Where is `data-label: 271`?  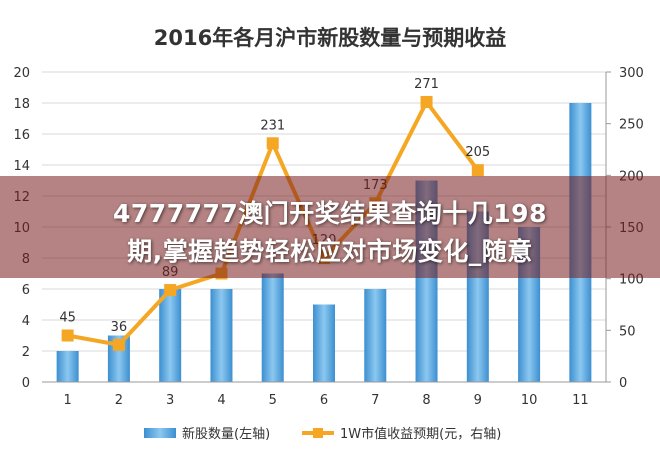 data-label: 271 is located at coordinates (426, 84).